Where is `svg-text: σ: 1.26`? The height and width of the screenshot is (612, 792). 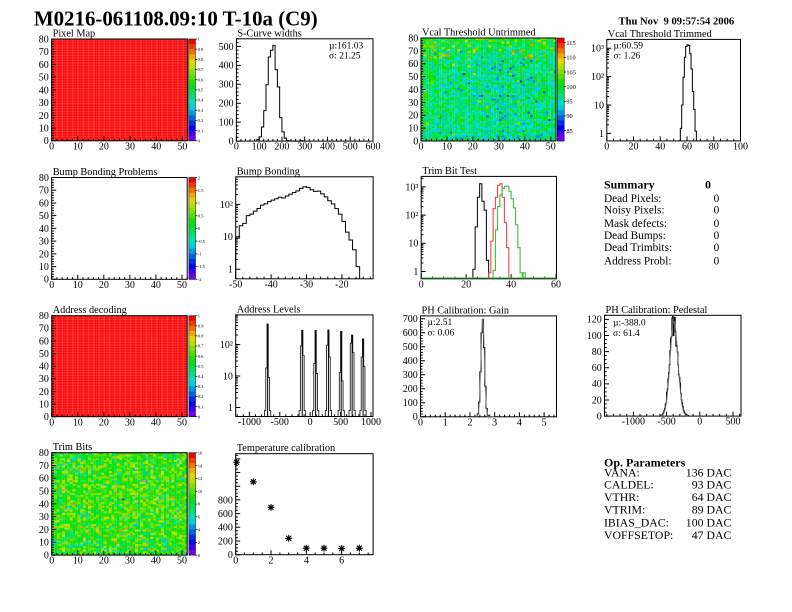 svg-text: σ: 1.26 is located at coordinates (627, 57).